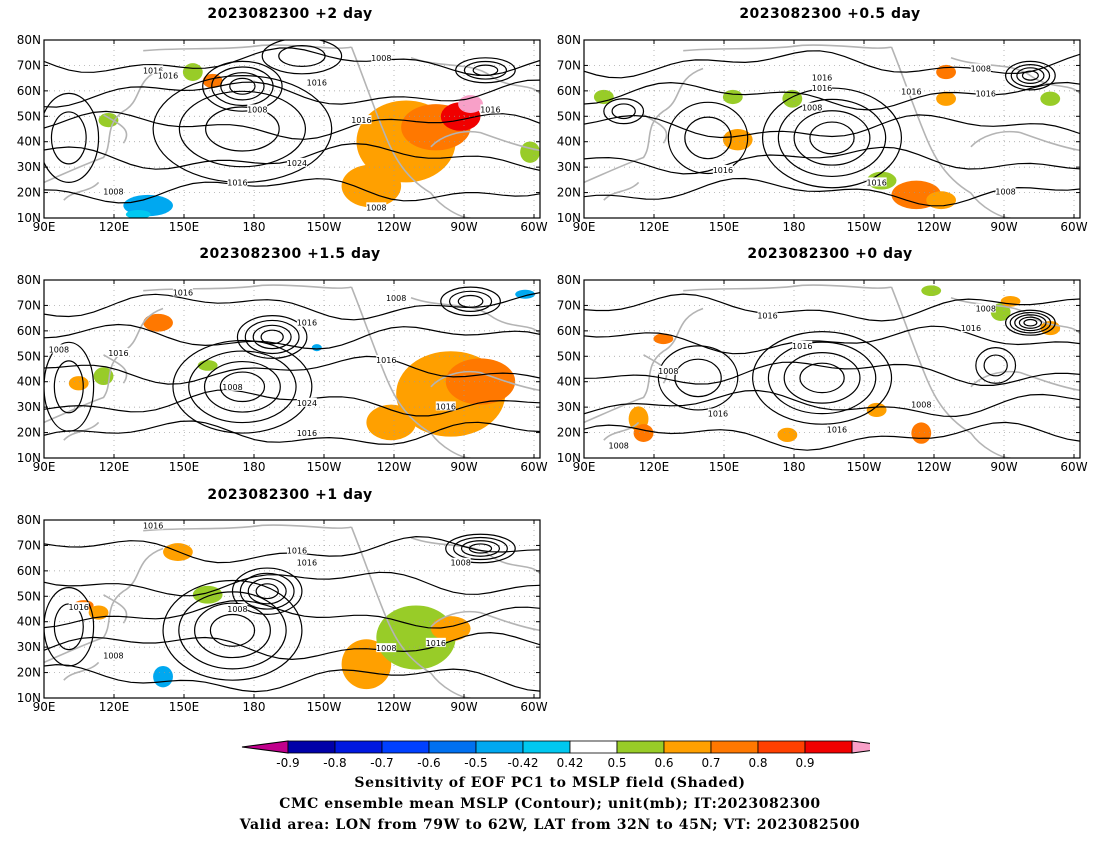  What do you see at coordinates (265, 747) in the screenshot?
I see `colorbar-low-triangle` at bounding box center [265, 747].